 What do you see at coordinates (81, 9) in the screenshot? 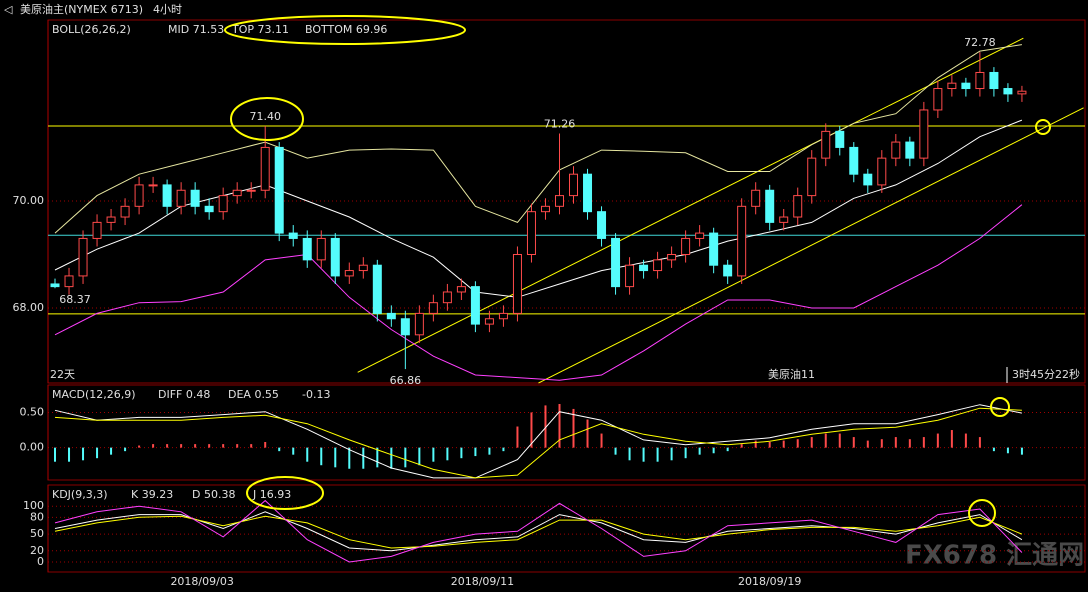
I see `header-title: 美原油主(NYMEX 6713)` at bounding box center [81, 9].